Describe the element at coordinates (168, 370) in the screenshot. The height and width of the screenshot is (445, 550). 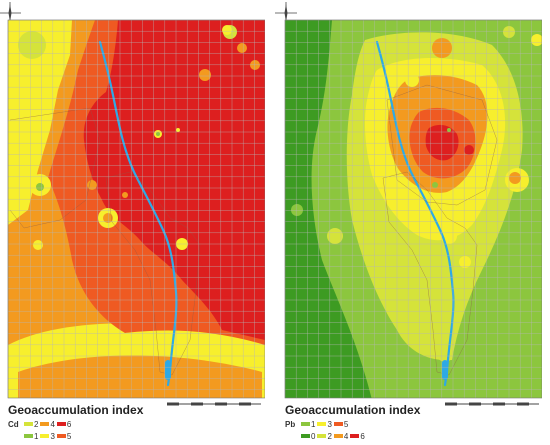
I see `cd-lake` at that location.